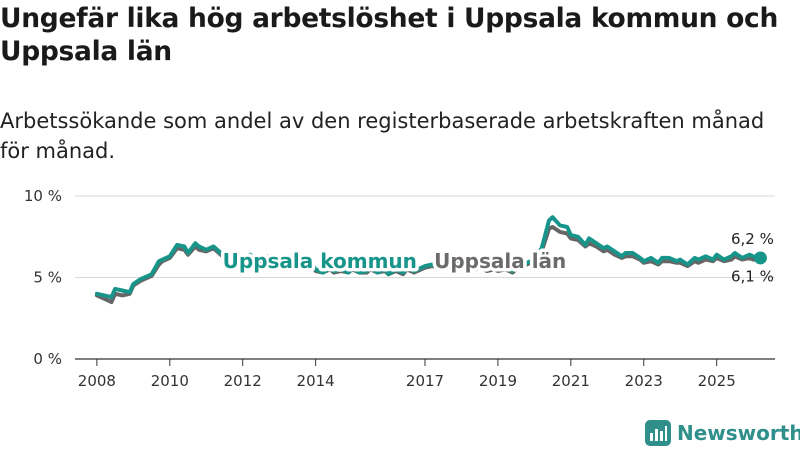 The height and width of the screenshot is (450, 800). I want to click on series-end-point, so click(760, 258).